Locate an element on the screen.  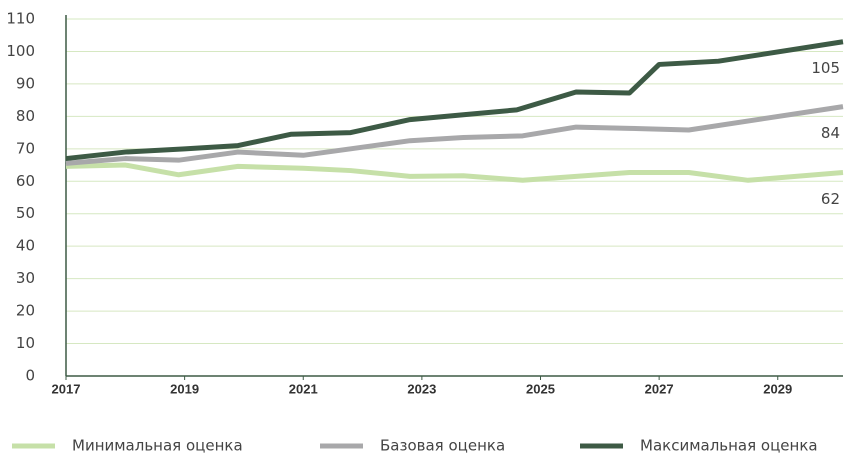
x-tick-label: 2021 is located at coordinates (303, 388).